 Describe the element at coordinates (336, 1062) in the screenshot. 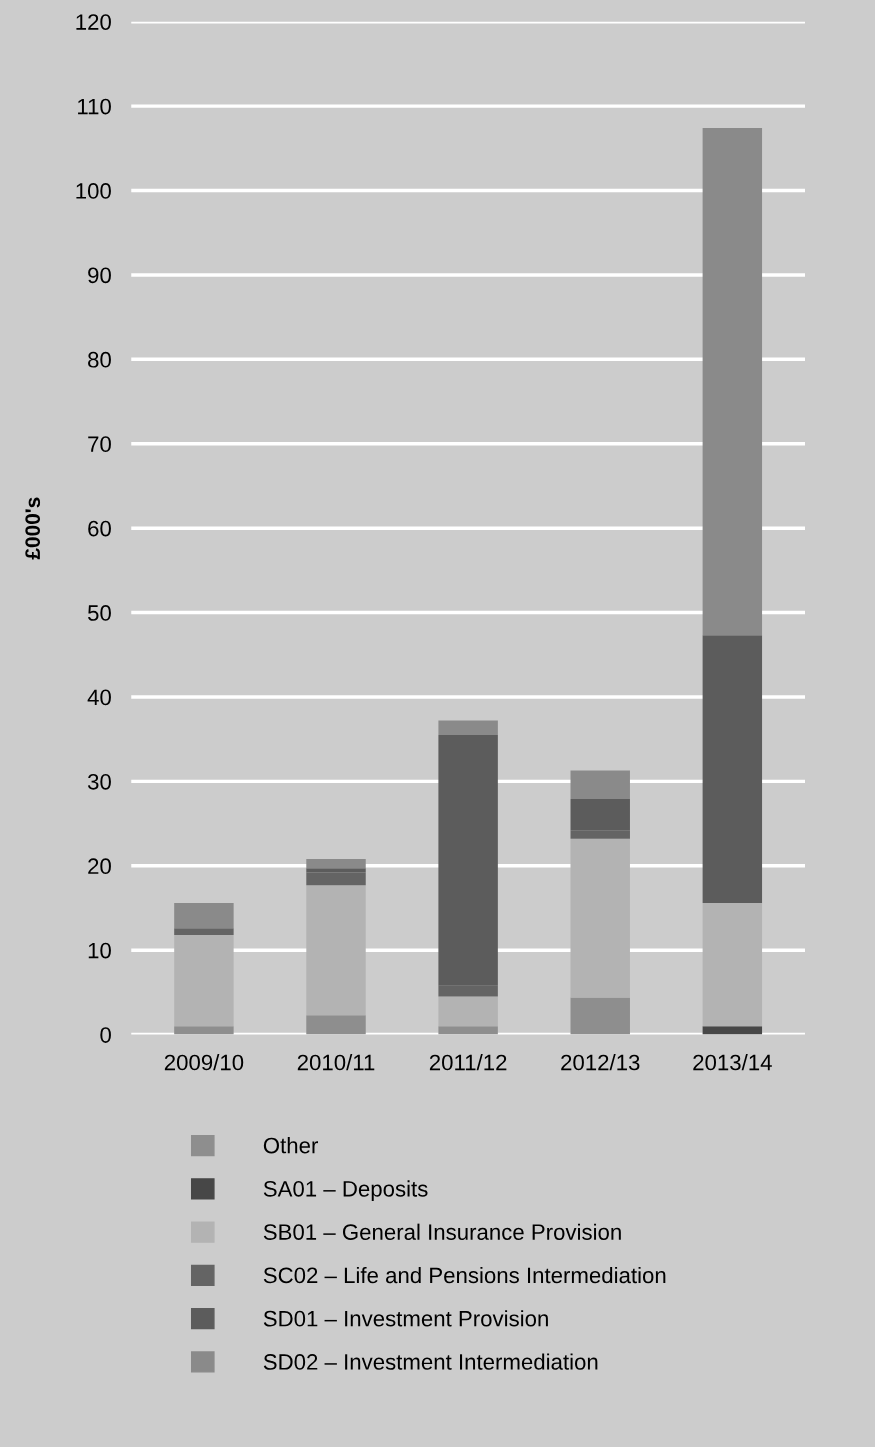

I see `x-tick-label: 2010/11` at that location.